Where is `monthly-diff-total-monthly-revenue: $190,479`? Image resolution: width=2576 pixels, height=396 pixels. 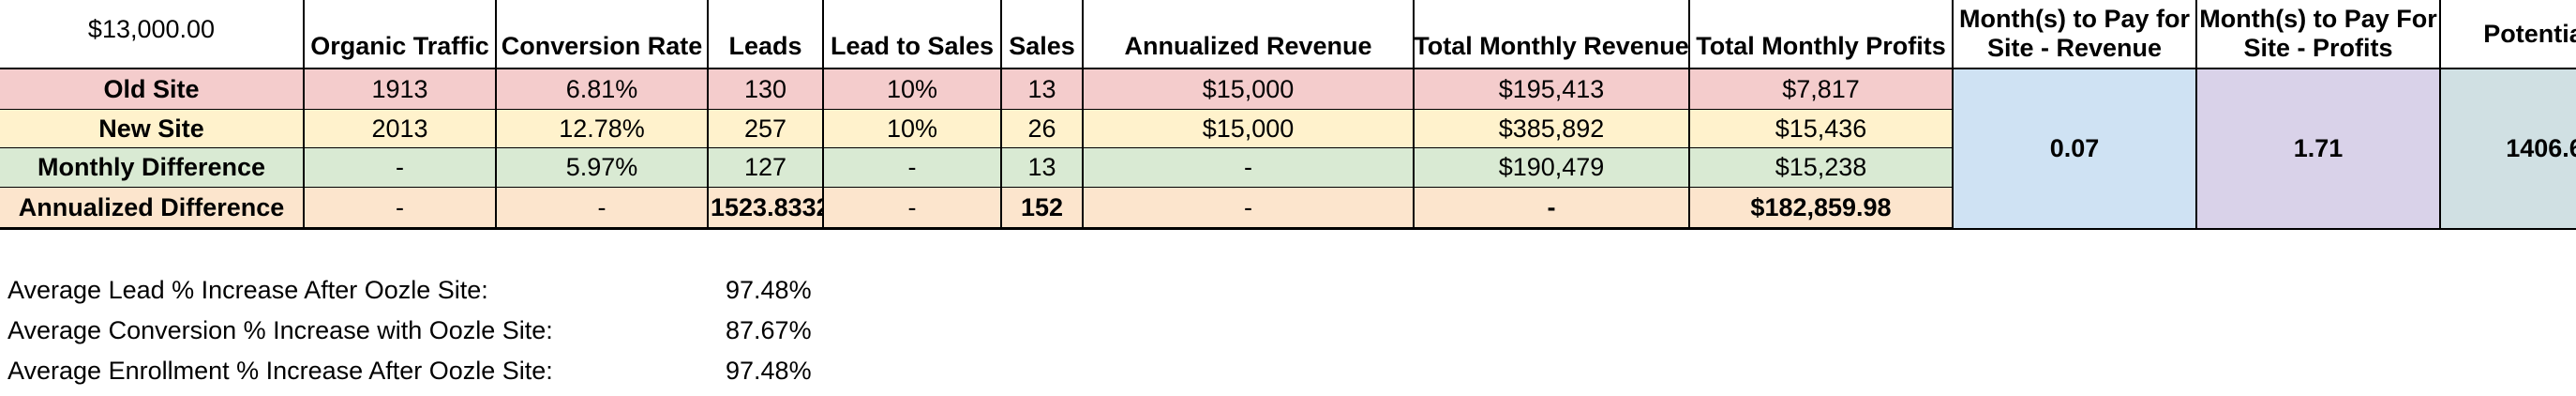
monthly-diff-total-monthly-revenue: $190,479 is located at coordinates (1553, 168).